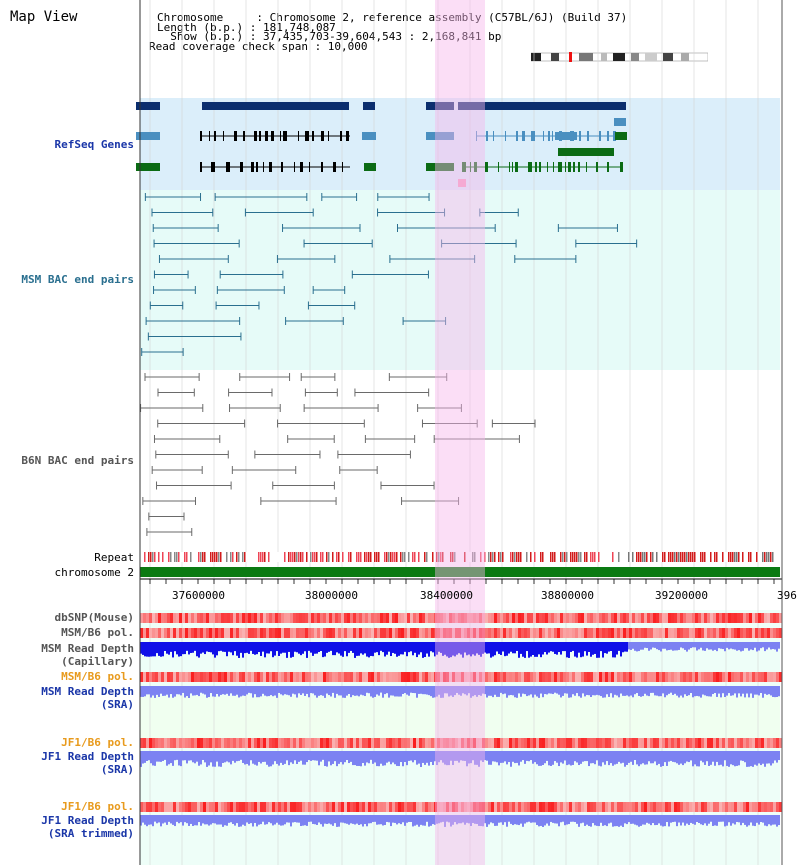  I want to click on track-label-jf1-depth-sra: JF1 Read Depth, so click(87, 756).